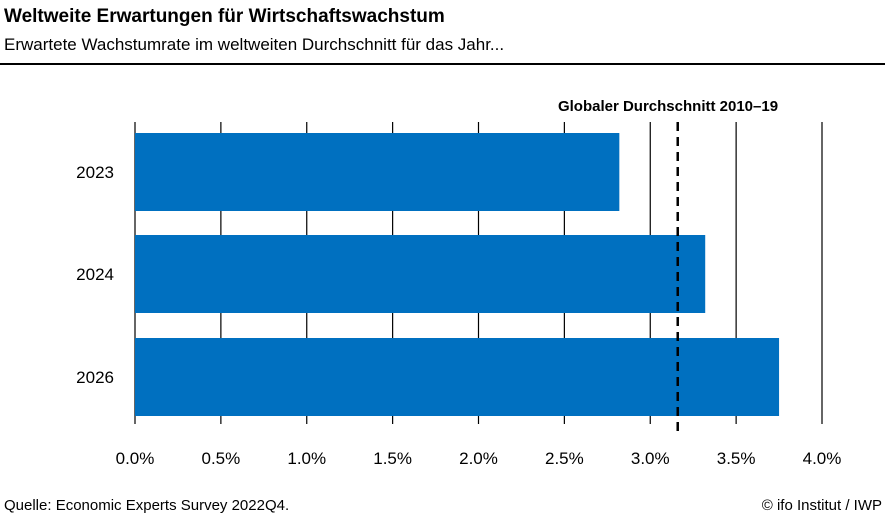 The width and height of the screenshot is (885, 521). I want to click on header-divider, so click(442, 64).